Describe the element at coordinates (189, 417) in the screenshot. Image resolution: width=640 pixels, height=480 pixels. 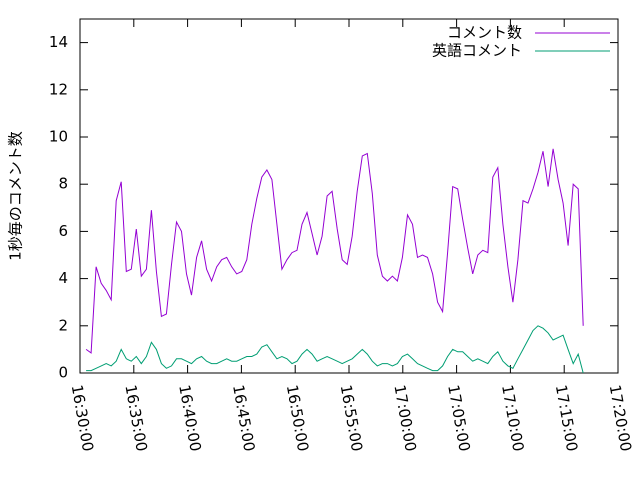
I see `x-tick-label: 16:40:00` at that location.